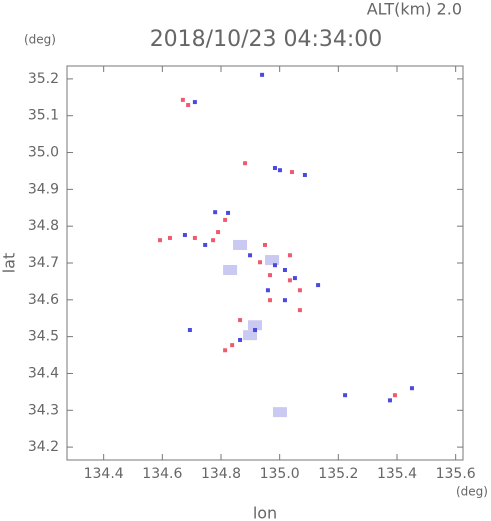 This screenshot has height=521, width=491. Describe the element at coordinates (43, 153) in the screenshot. I see `y-tick-label: 35.0` at that location.